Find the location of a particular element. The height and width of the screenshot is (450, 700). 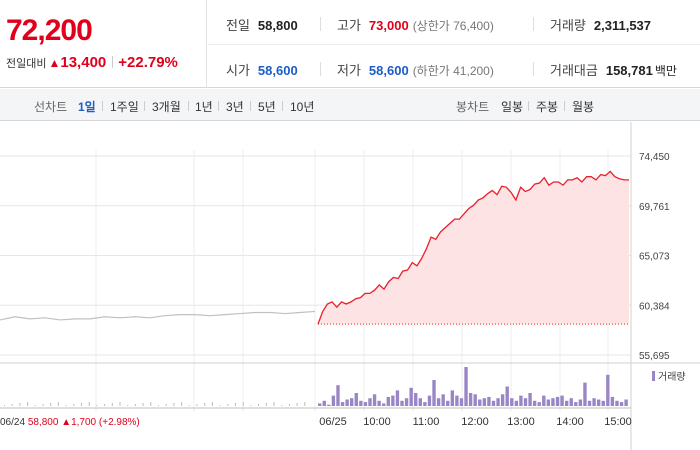

tab-3month: 3개월 is located at coordinates (166, 107).